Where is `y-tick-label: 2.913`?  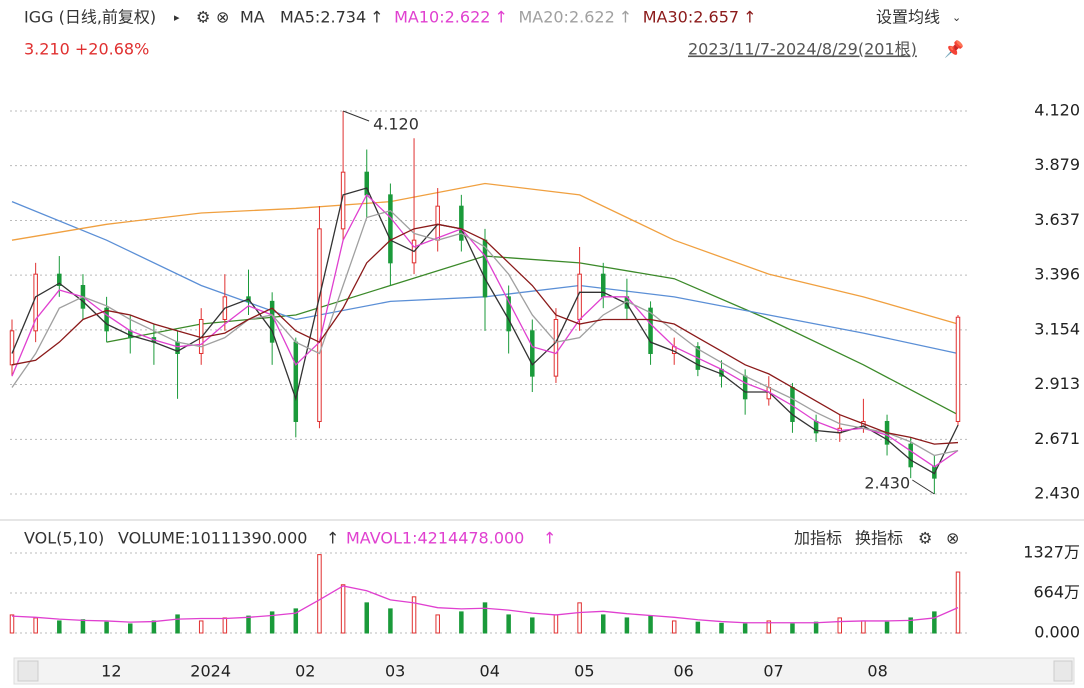
y-tick-label: 2.913 is located at coordinates (1057, 383).